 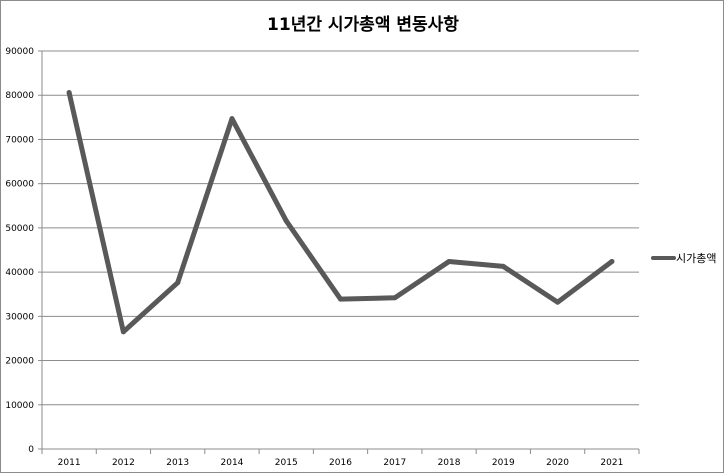 What do you see at coordinates (696, 258) in the screenshot?
I see `legend-label: 시가총액` at bounding box center [696, 258].